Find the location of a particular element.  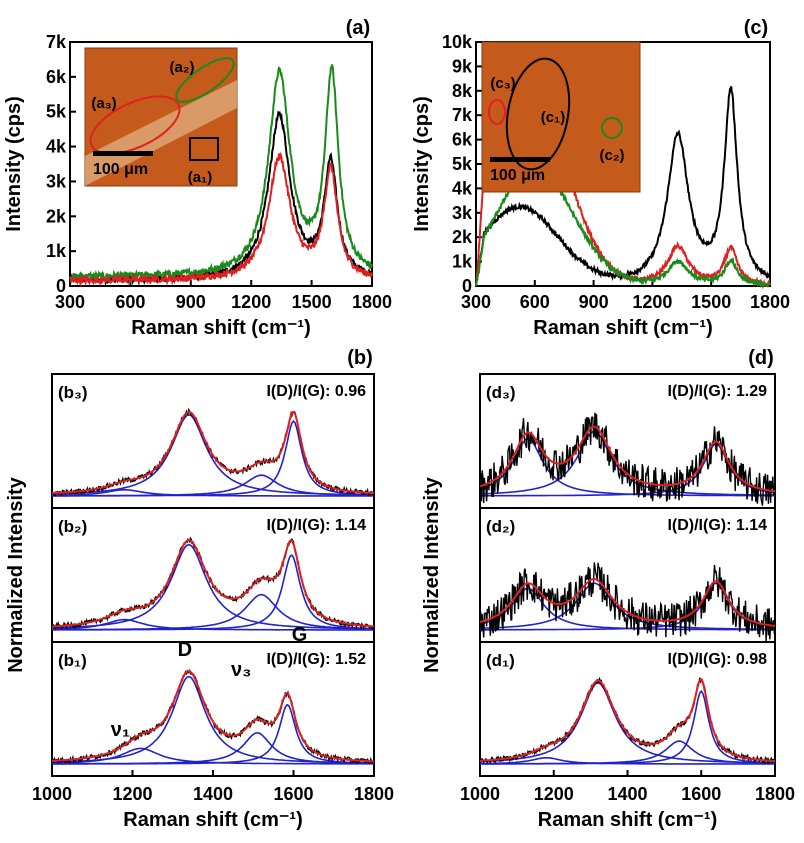

y-tick-label: 1k is located at coordinates (56, 251).